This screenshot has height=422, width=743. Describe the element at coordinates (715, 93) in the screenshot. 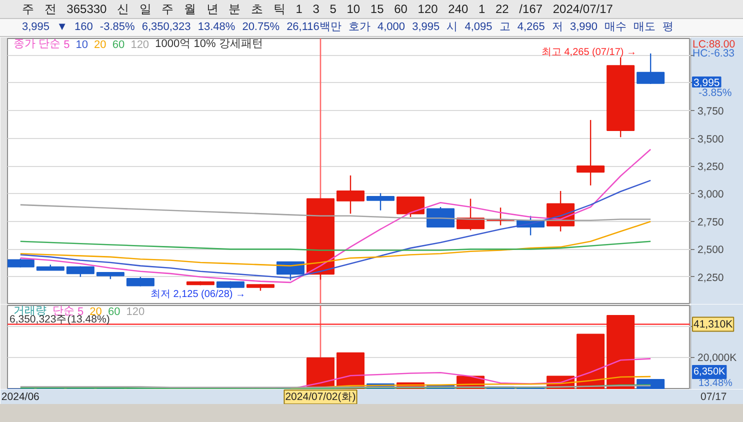

I see `text: -3.85%` at that location.